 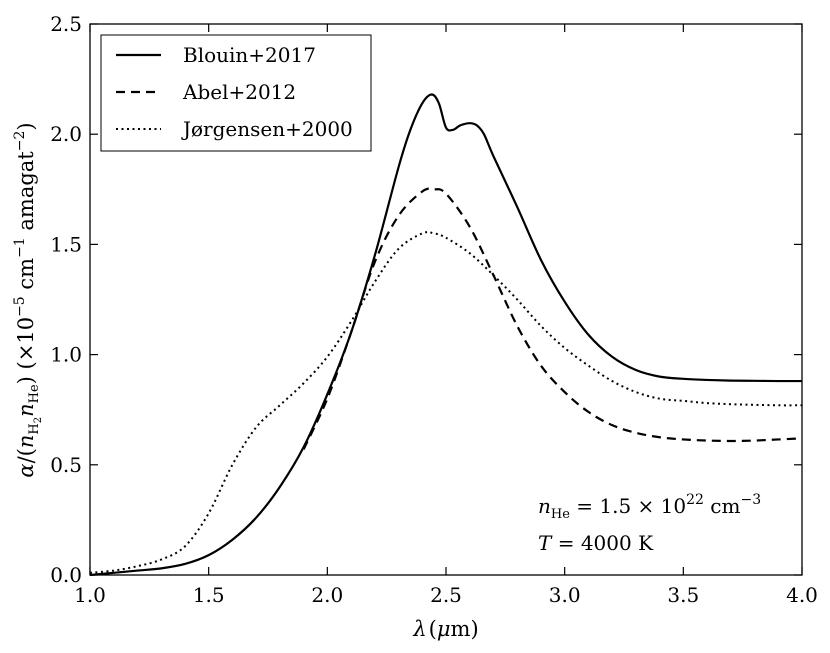 I want to click on legend-label-jorgensen: Jørgensen+2000, so click(x=267, y=129).